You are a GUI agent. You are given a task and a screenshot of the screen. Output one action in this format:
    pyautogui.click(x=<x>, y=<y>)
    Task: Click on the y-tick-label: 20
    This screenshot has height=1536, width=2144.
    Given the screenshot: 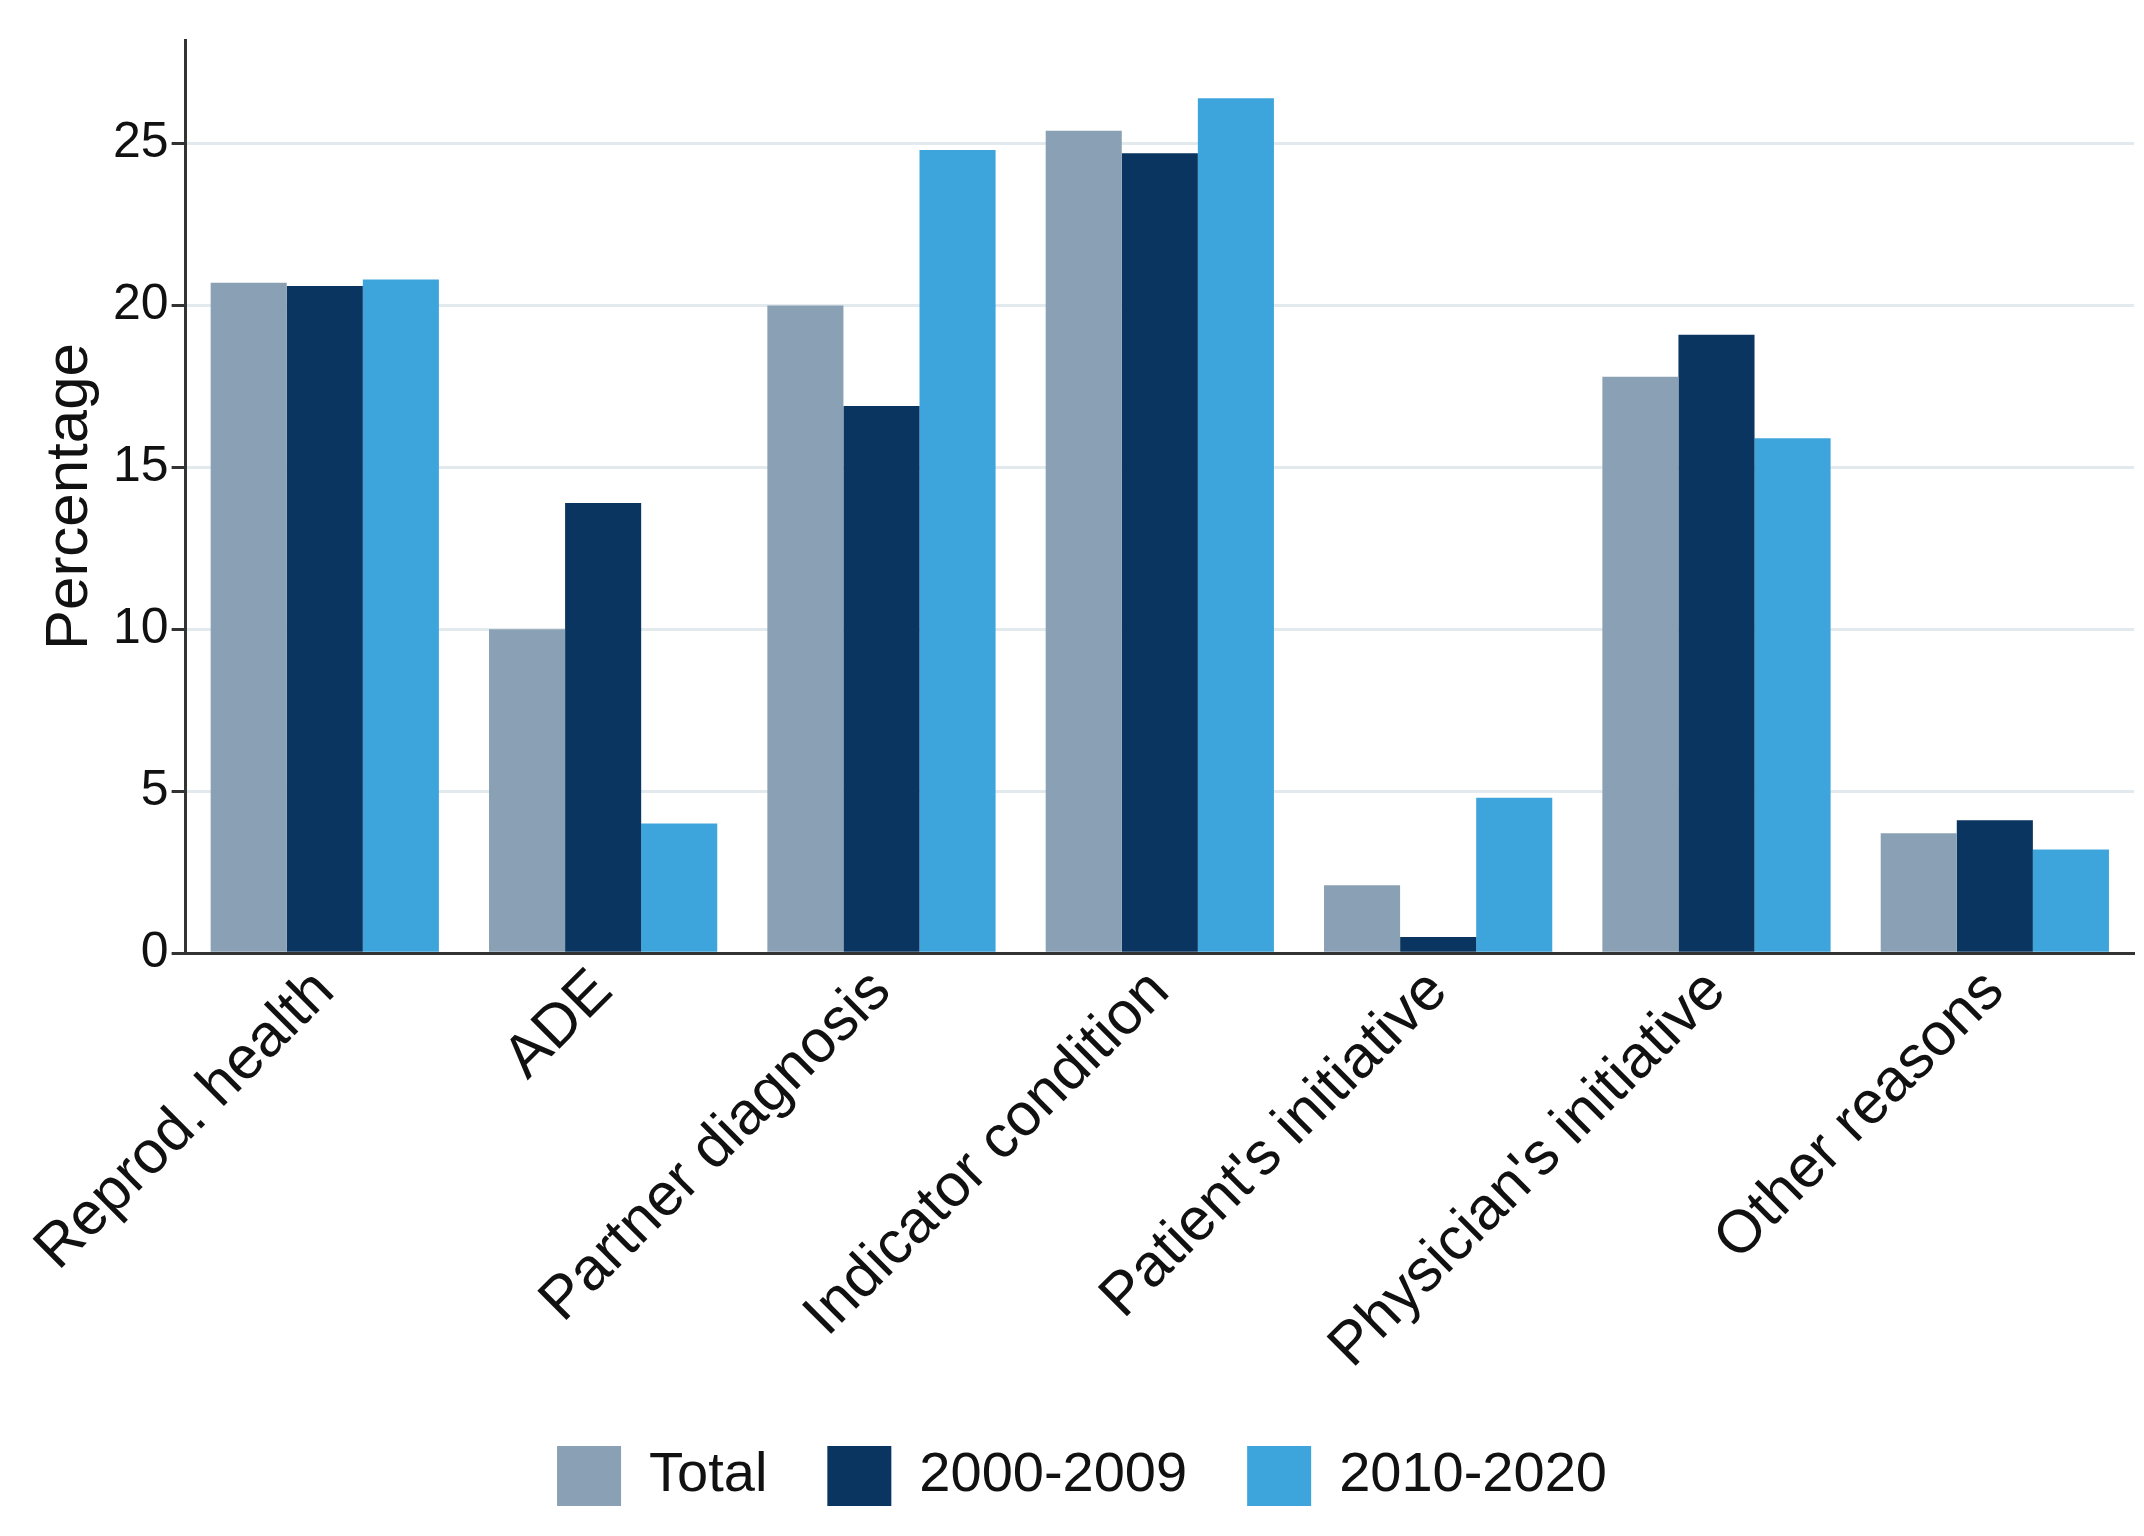 What is the action you would take?
    pyautogui.click(x=140, y=302)
    